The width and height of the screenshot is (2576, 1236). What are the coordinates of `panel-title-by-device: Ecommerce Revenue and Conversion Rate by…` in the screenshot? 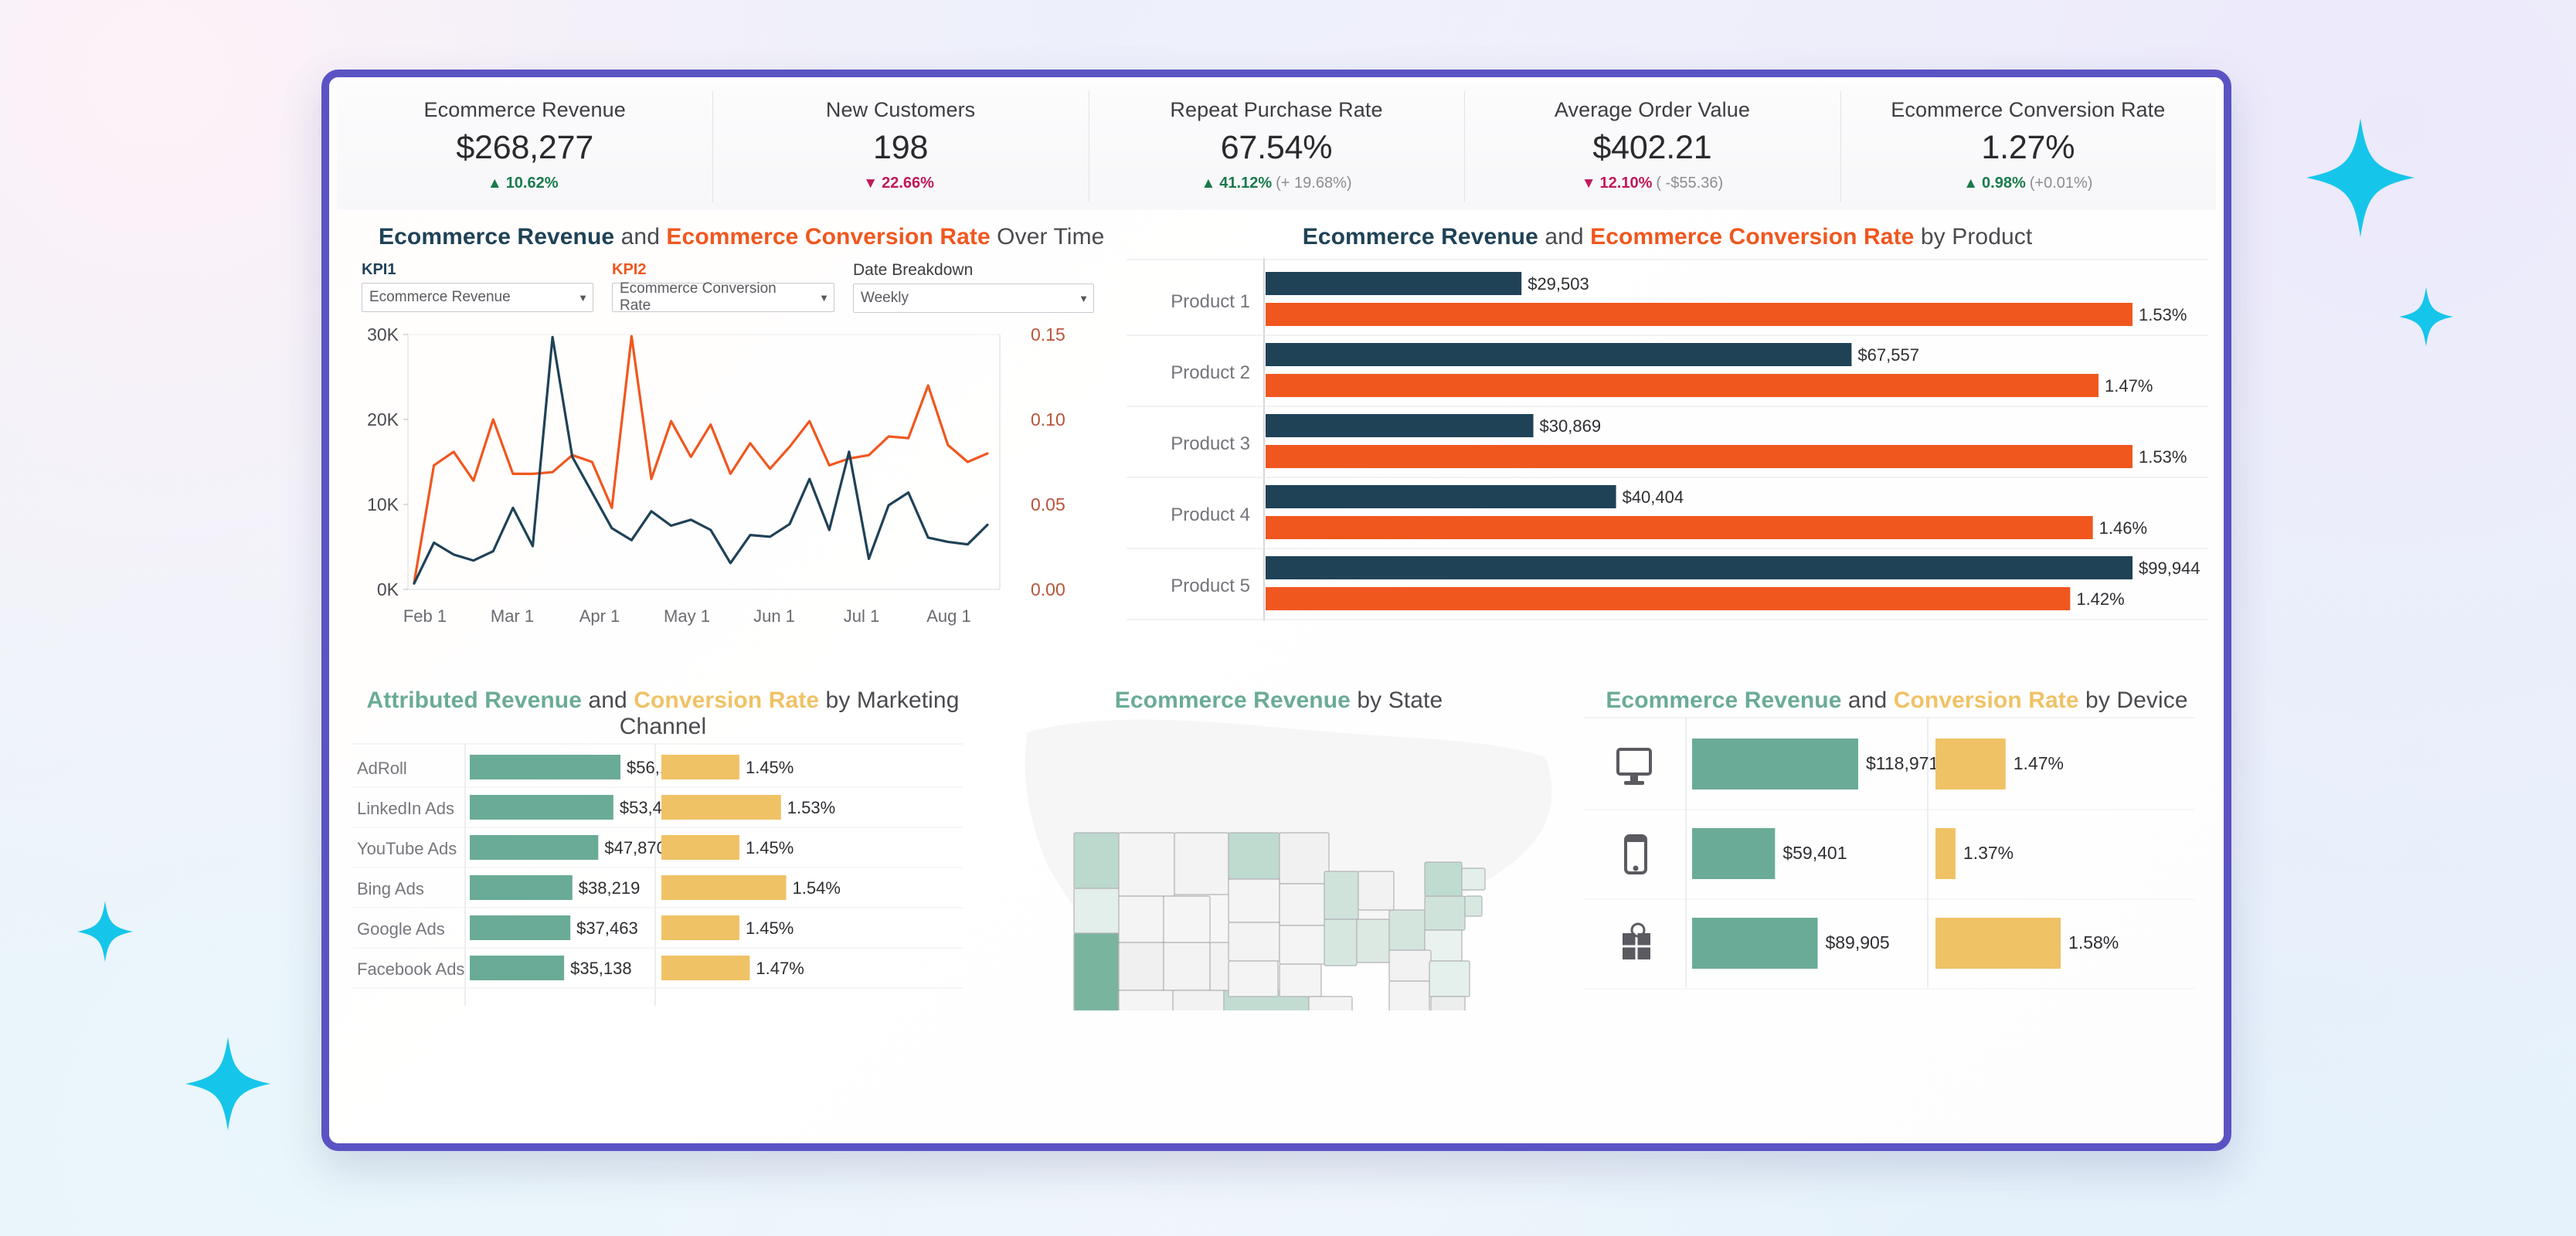 It's located at (1897, 695).